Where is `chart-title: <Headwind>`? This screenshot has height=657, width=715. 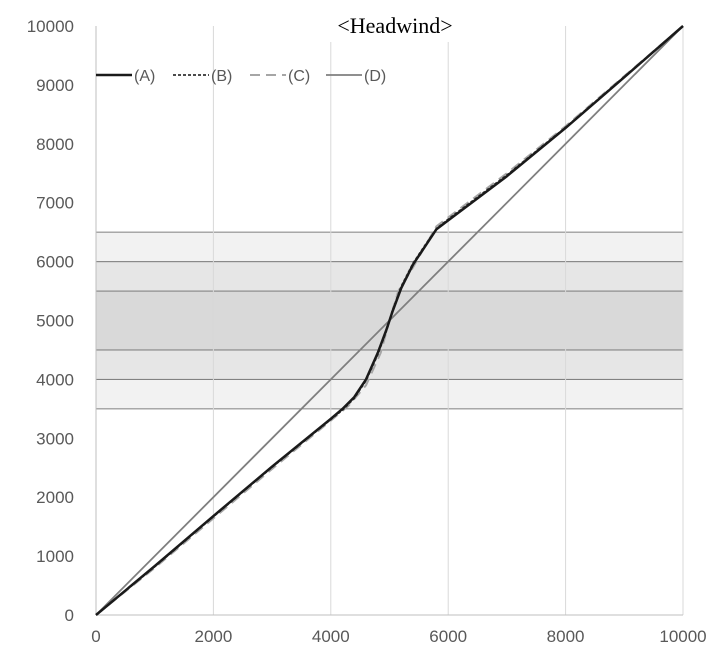
chart-title: <Headwind> is located at coordinates (394, 25).